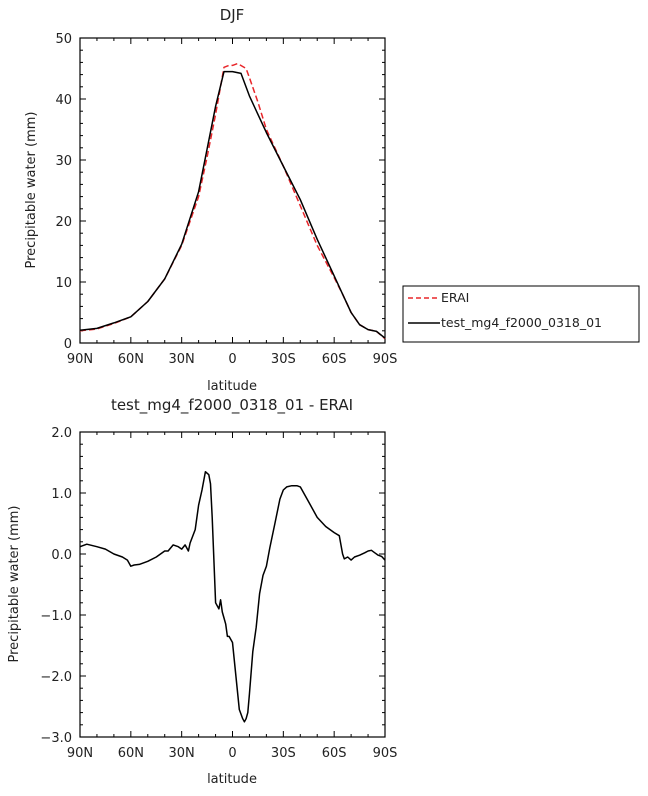 The height and width of the screenshot is (796, 648). What do you see at coordinates (14, 584) in the screenshot?
I see `difference-y-axis-label: Precipitable water (mm)` at bounding box center [14, 584].